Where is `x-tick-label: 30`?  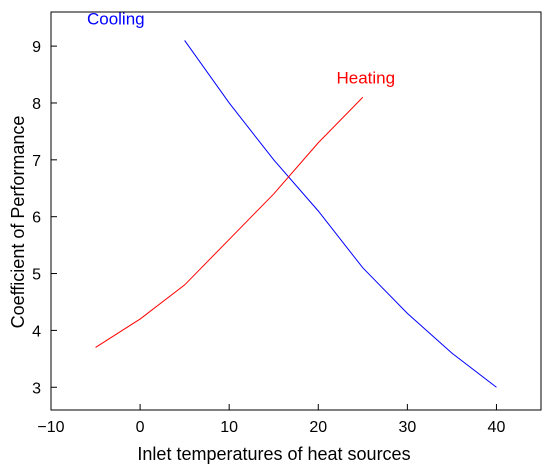 x-tick-label: 30 is located at coordinates (407, 427).